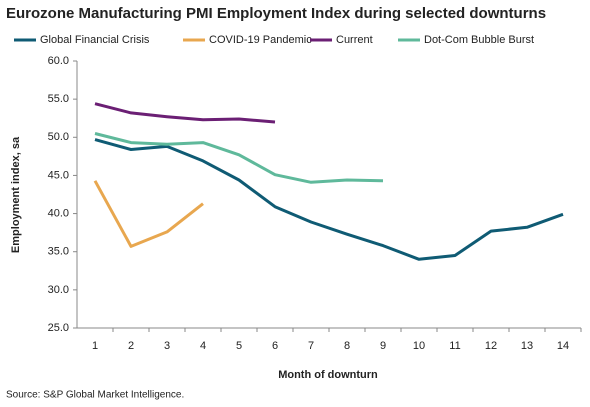 This screenshot has height=407, width=590. Describe the element at coordinates (527, 346) in the screenshot. I see `x-tick-label: 13` at that location.